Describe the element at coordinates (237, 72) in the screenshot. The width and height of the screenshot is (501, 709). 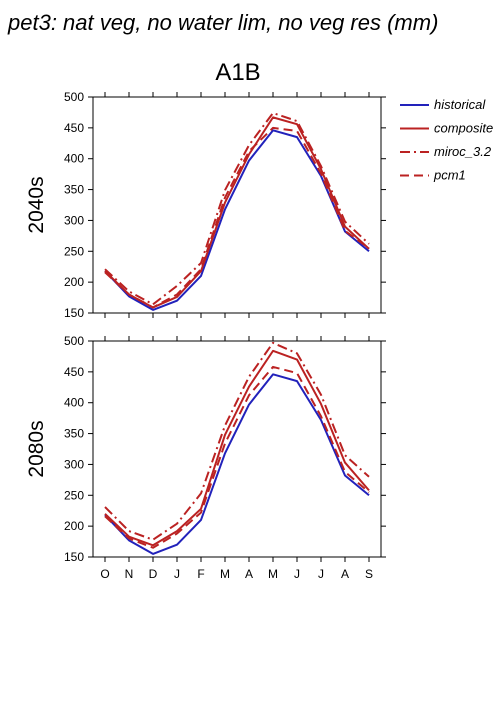
I see `scenario-label: A1B` at that location.